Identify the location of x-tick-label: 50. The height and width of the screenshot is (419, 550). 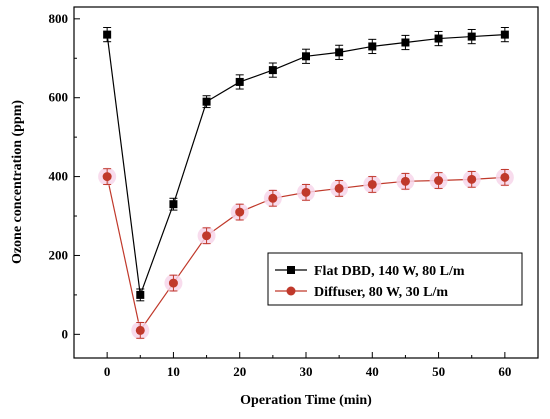
(438, 371).